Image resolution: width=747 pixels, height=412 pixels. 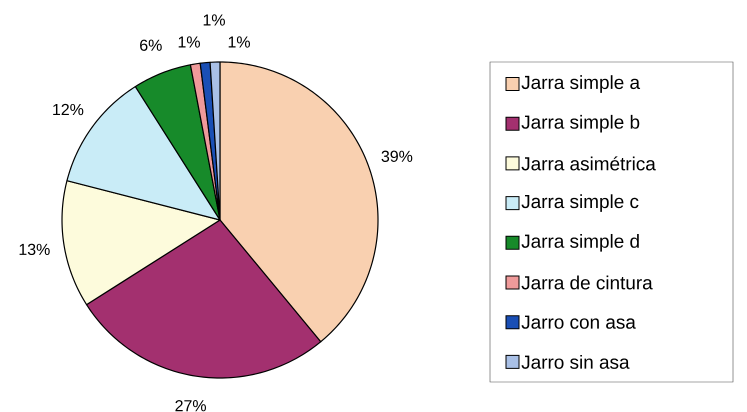 What do you see at coordinates (581, 84) in the screenshot?
I see `legend-label: Jarra simple a` at bounding box center [581, 84].